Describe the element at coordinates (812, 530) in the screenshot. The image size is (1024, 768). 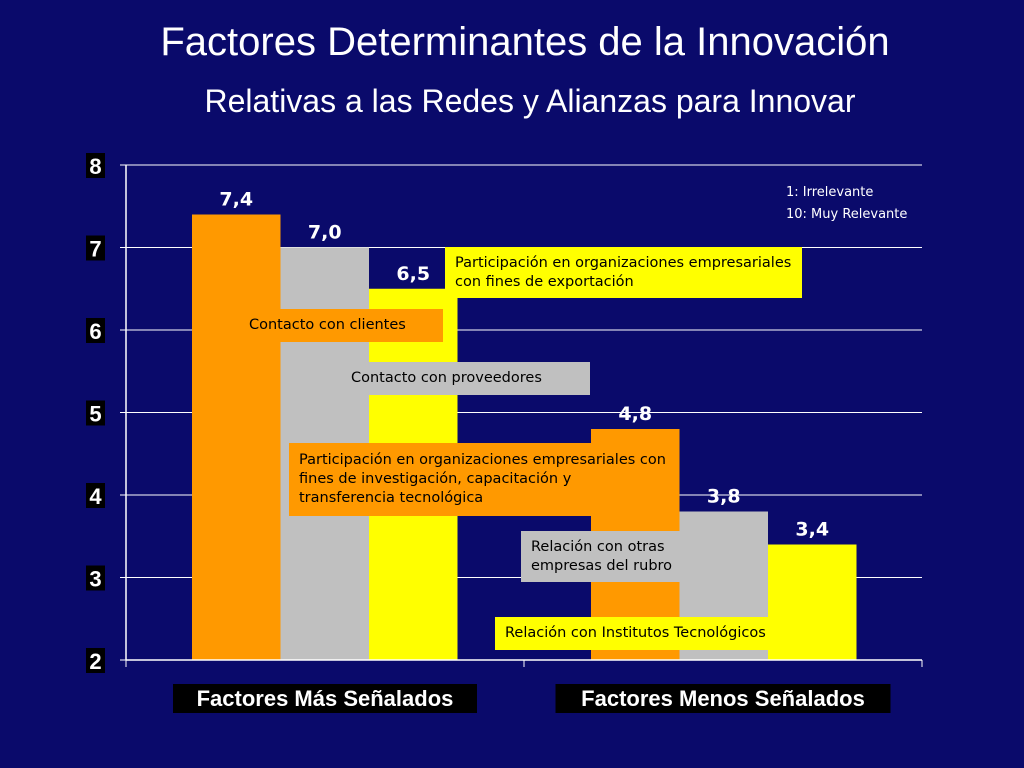
I see `data-label: 3,4` at that location.